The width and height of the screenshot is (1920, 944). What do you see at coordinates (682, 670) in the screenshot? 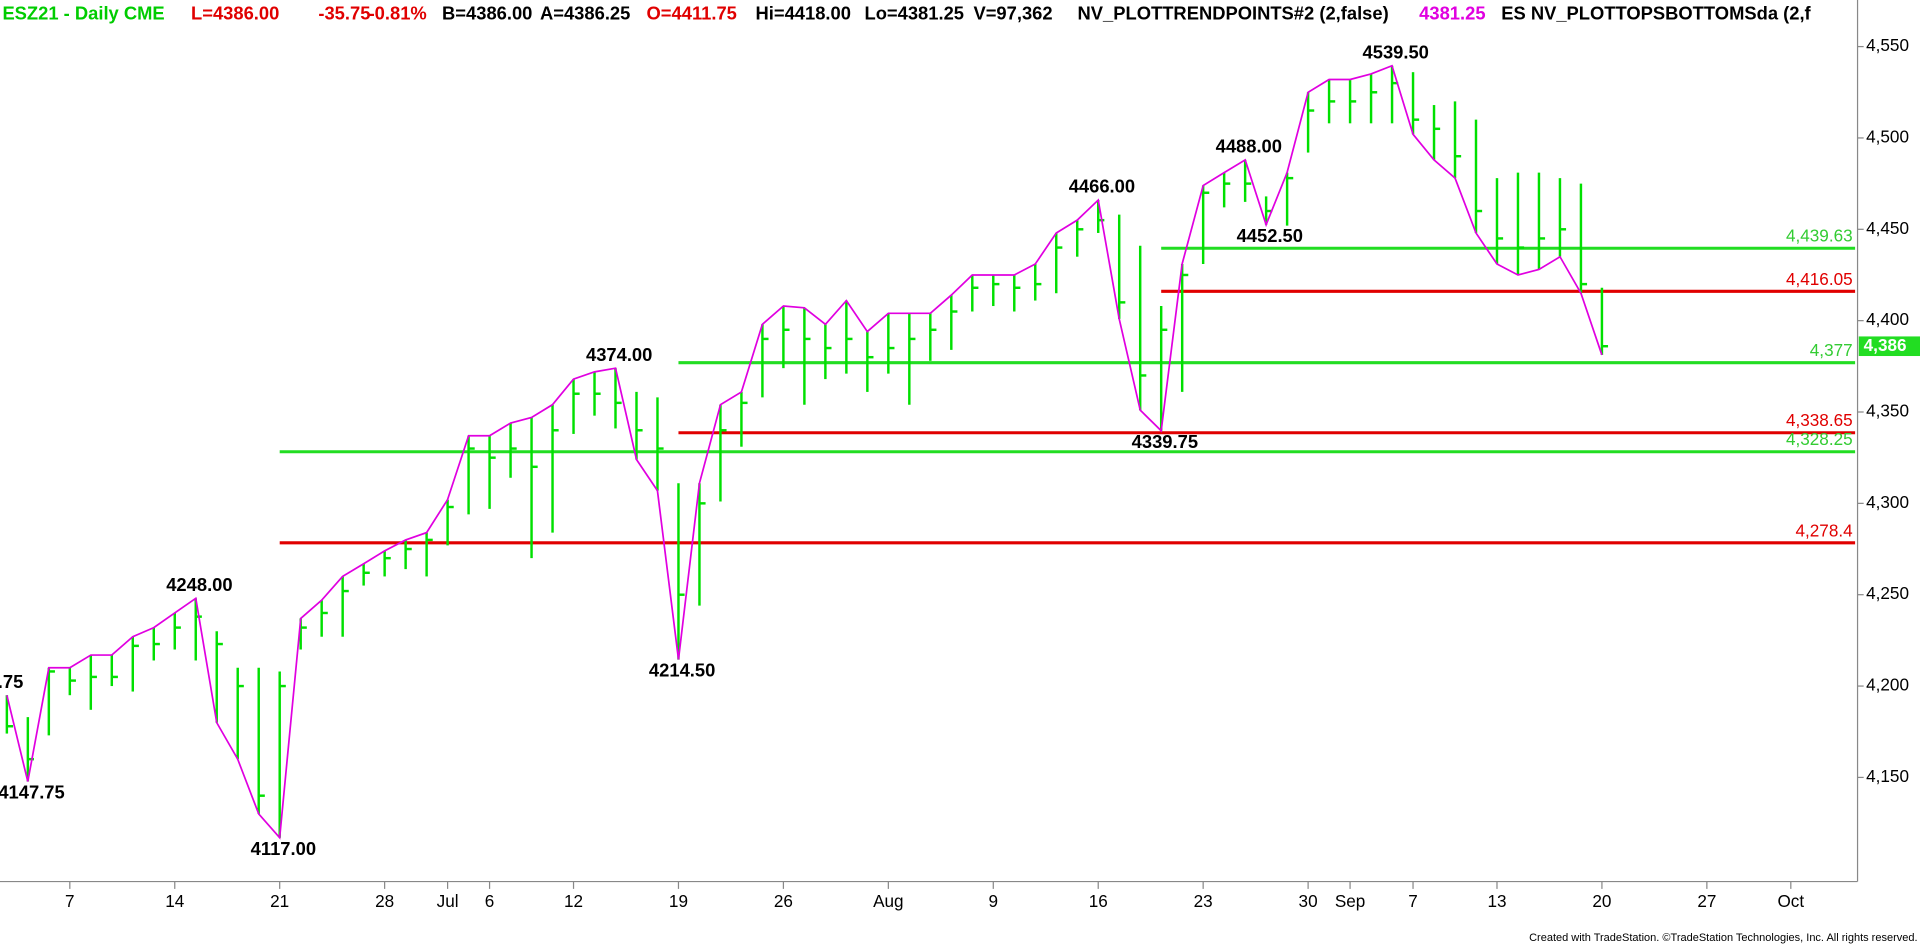
I see `pivot-label: 4214.50` at bounding box center [682, 670].